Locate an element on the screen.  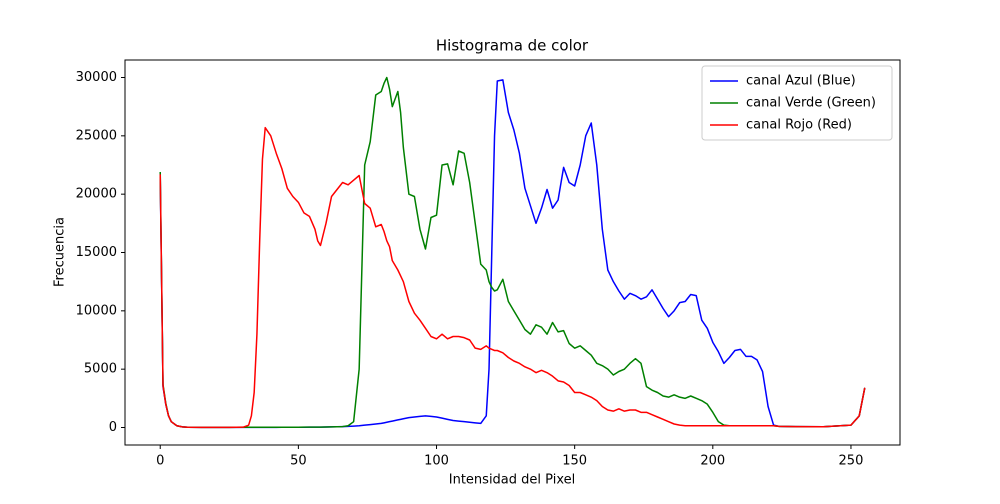
y-tick-label: 20000 is located at coordinates (96, 194).